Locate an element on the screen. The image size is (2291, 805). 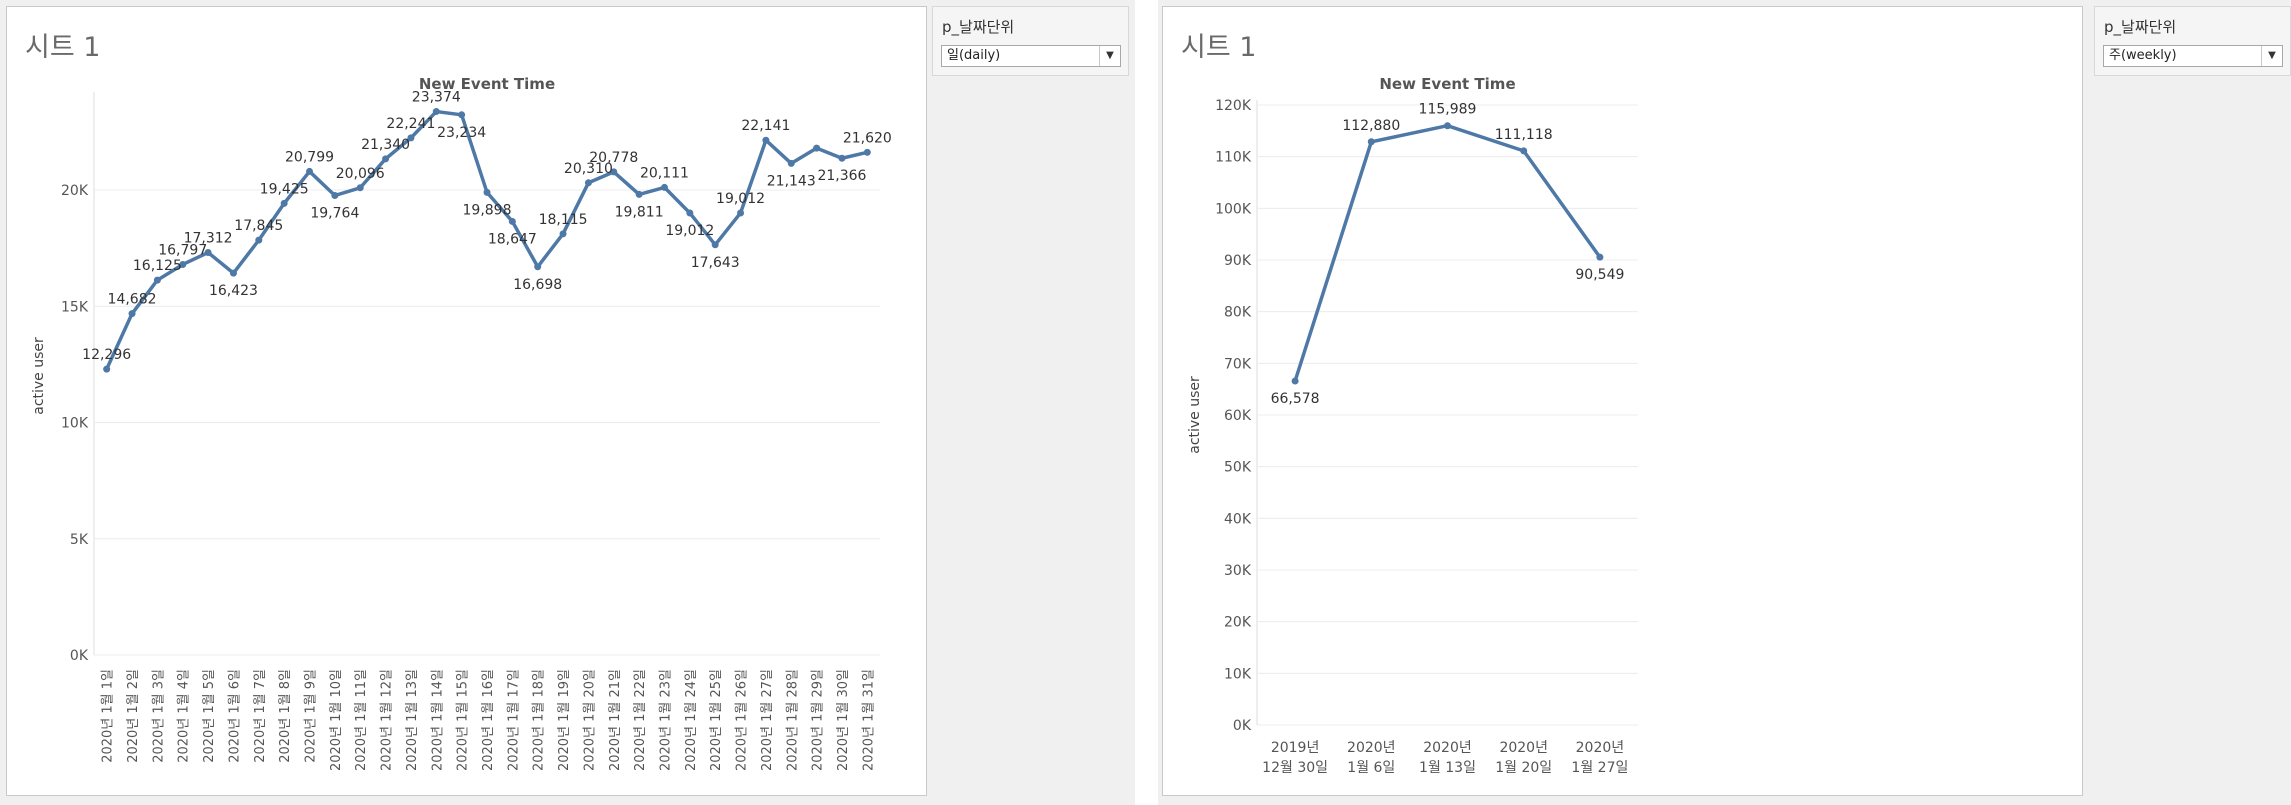
data-label: 19,898 is located at coordinates (487, 210).